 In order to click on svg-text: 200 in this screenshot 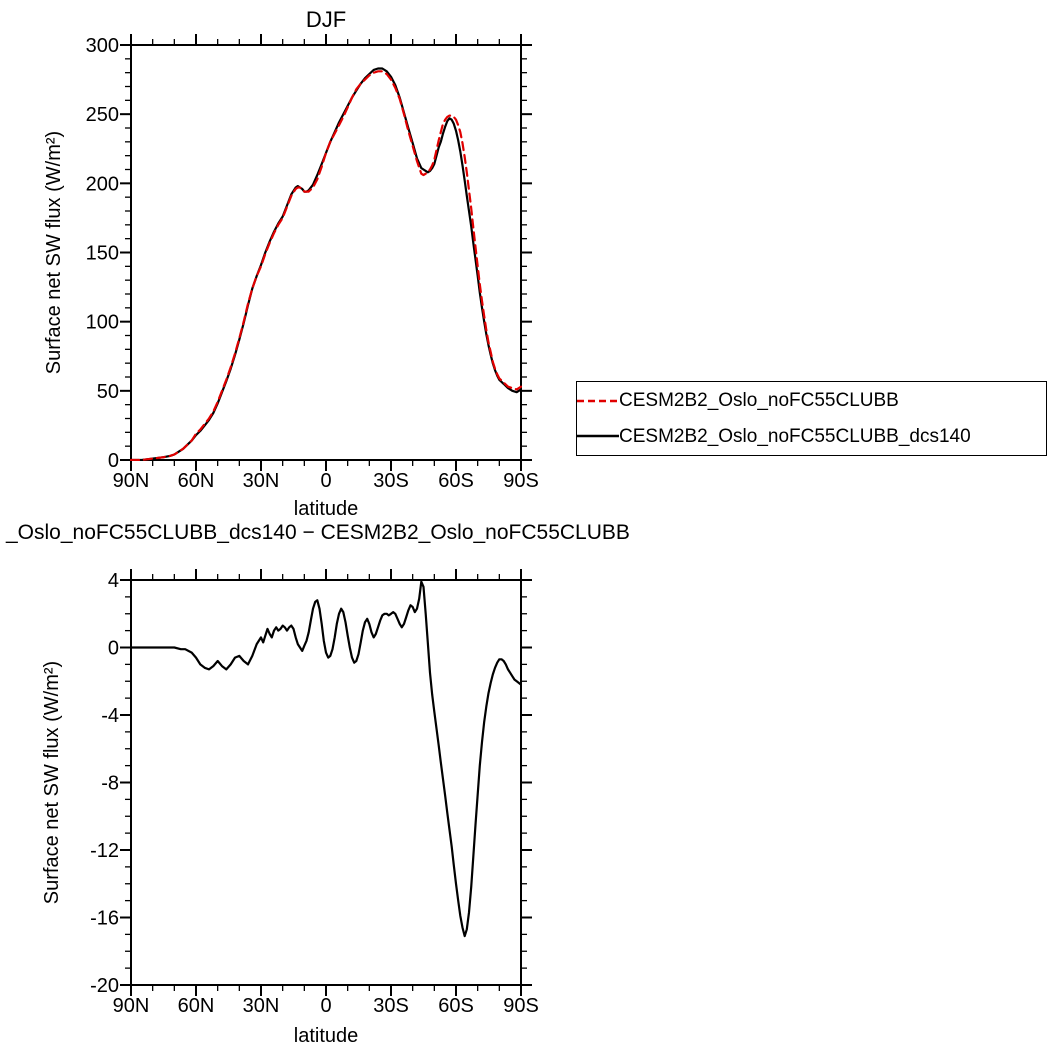, I will do `click(102, 184)`.